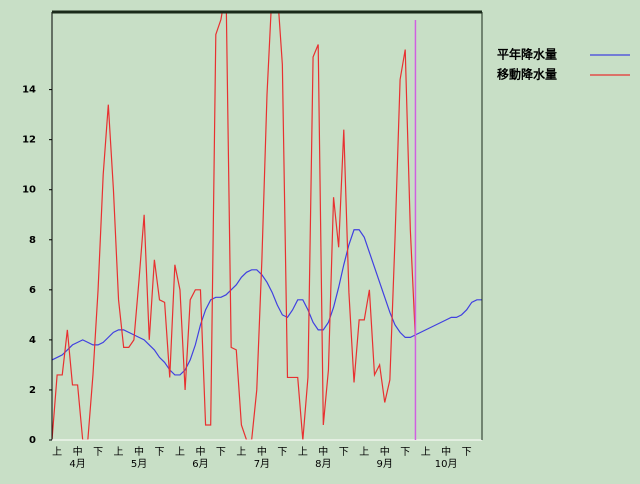  I want to click on y-tick-label: 0, so click(32, 440).